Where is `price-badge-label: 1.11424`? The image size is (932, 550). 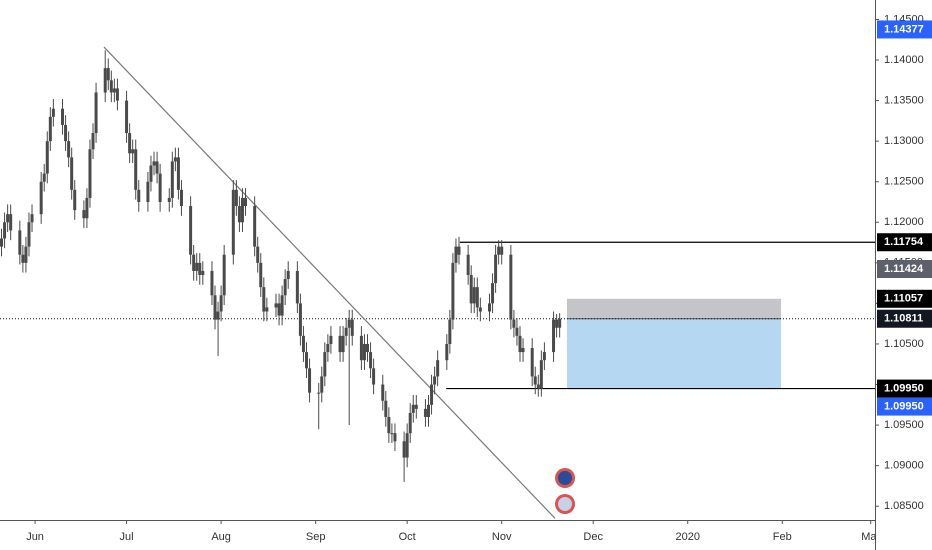
price-badge-label: 1.11424 is located at coordinates (904, 269).